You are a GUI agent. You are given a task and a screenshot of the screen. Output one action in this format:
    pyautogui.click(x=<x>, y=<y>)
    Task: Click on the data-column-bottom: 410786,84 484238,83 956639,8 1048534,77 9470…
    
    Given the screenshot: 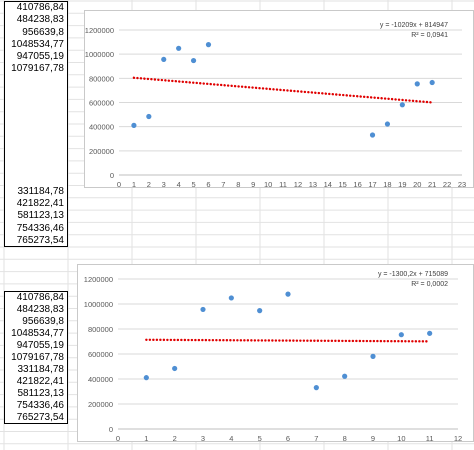 What is the action you would take?
    pyautogui.click(x=36, y=357)
    